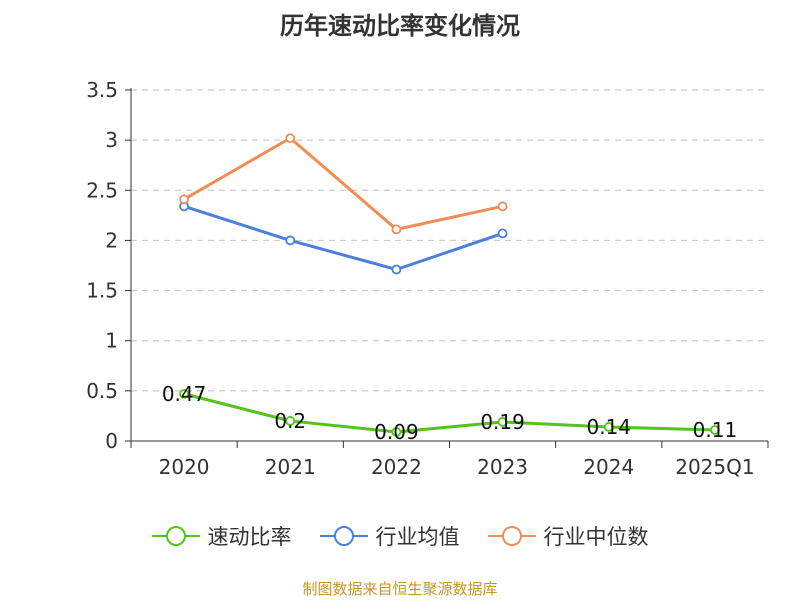  I want to click on chart-title: 历年速动比率变化情况, so click(400, 26).